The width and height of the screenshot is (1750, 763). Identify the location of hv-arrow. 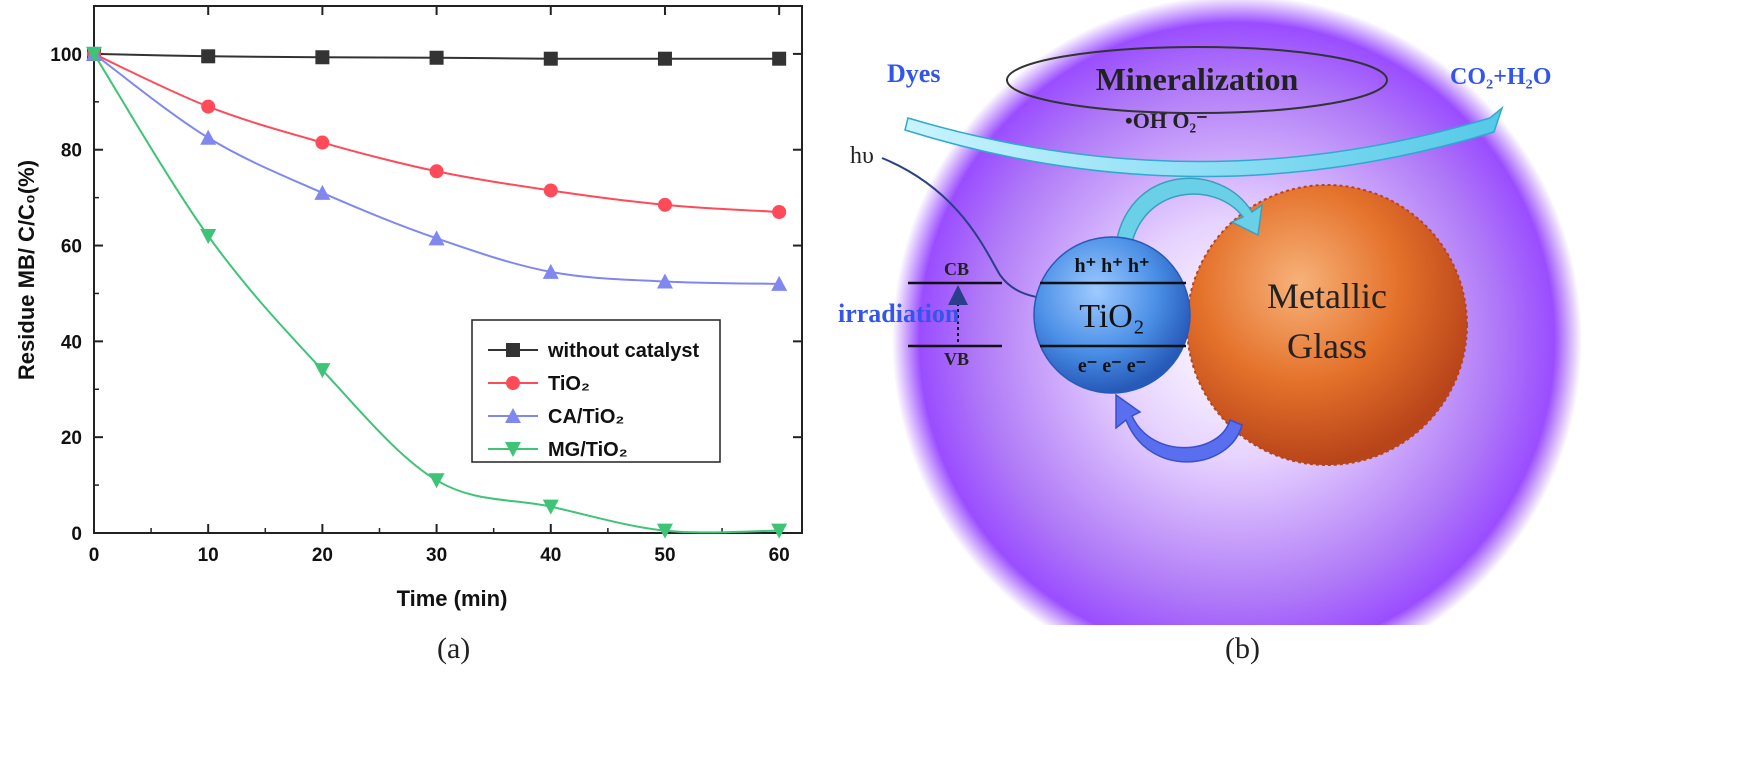
(972, 233).